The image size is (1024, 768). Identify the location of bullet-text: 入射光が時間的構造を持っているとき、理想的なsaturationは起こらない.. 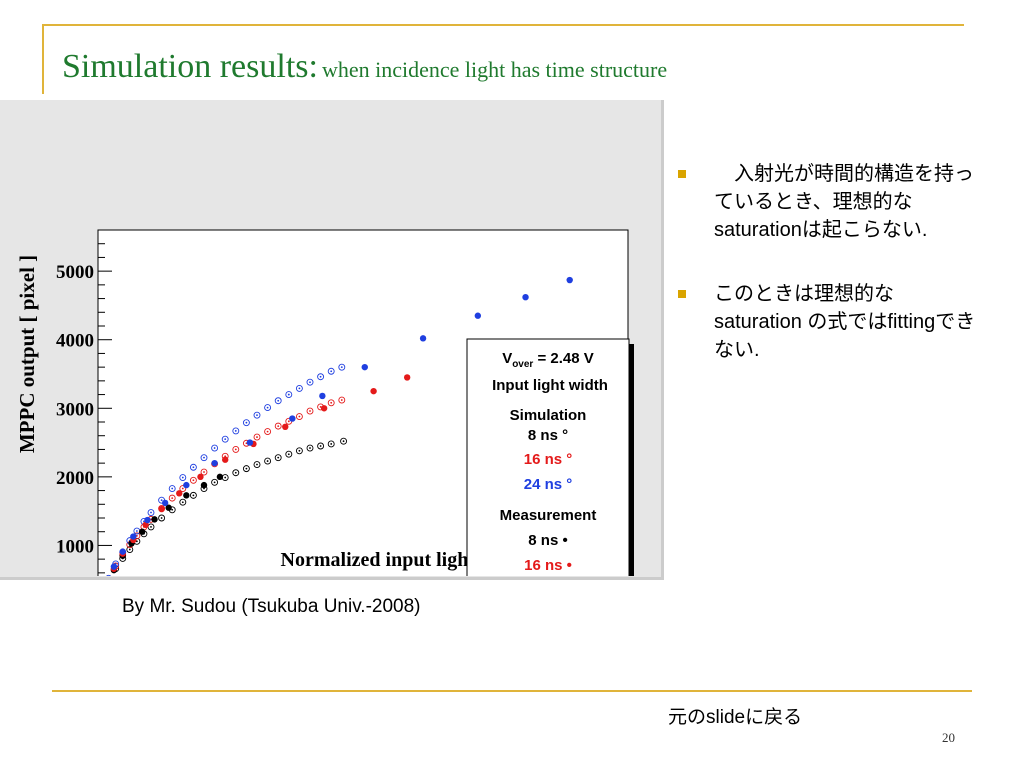
(844, 202).